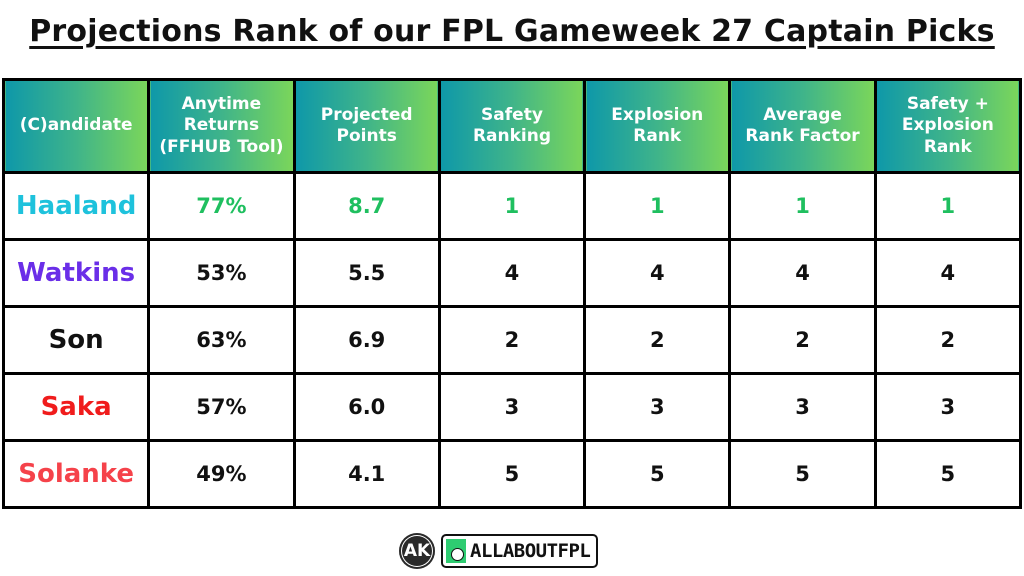  What do you see at coordinates (802, 136) in the screenshot?
I see `header-label-line: Rank Factor` at bounding box center [802, 136].